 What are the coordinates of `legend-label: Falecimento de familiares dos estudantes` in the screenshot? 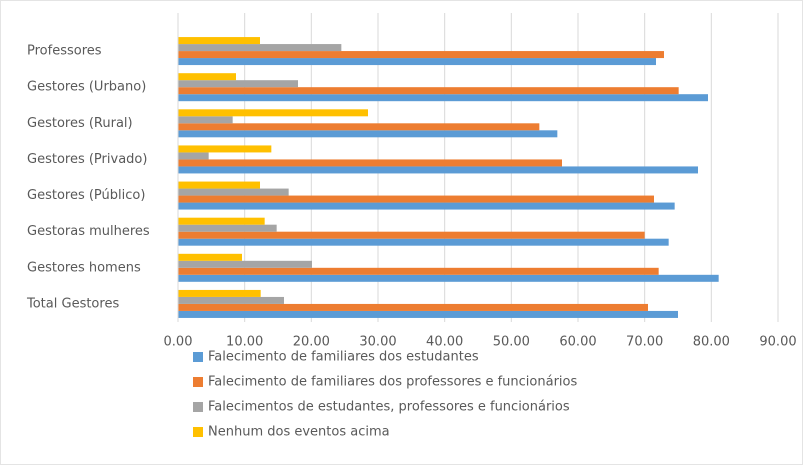 It's located at (343, 357).